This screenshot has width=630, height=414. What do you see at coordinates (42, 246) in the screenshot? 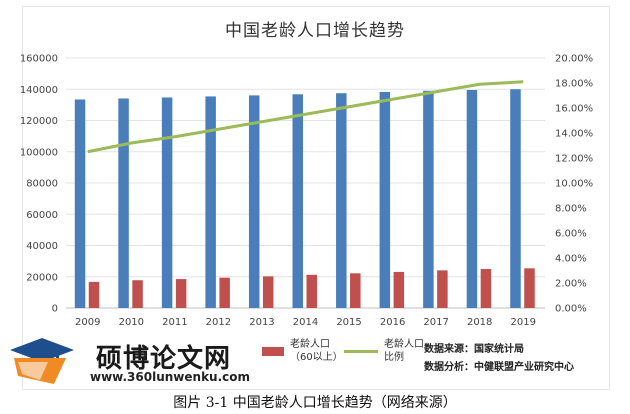
I see `y-left-tick-label: 40000` at bounding box center [42, 246].